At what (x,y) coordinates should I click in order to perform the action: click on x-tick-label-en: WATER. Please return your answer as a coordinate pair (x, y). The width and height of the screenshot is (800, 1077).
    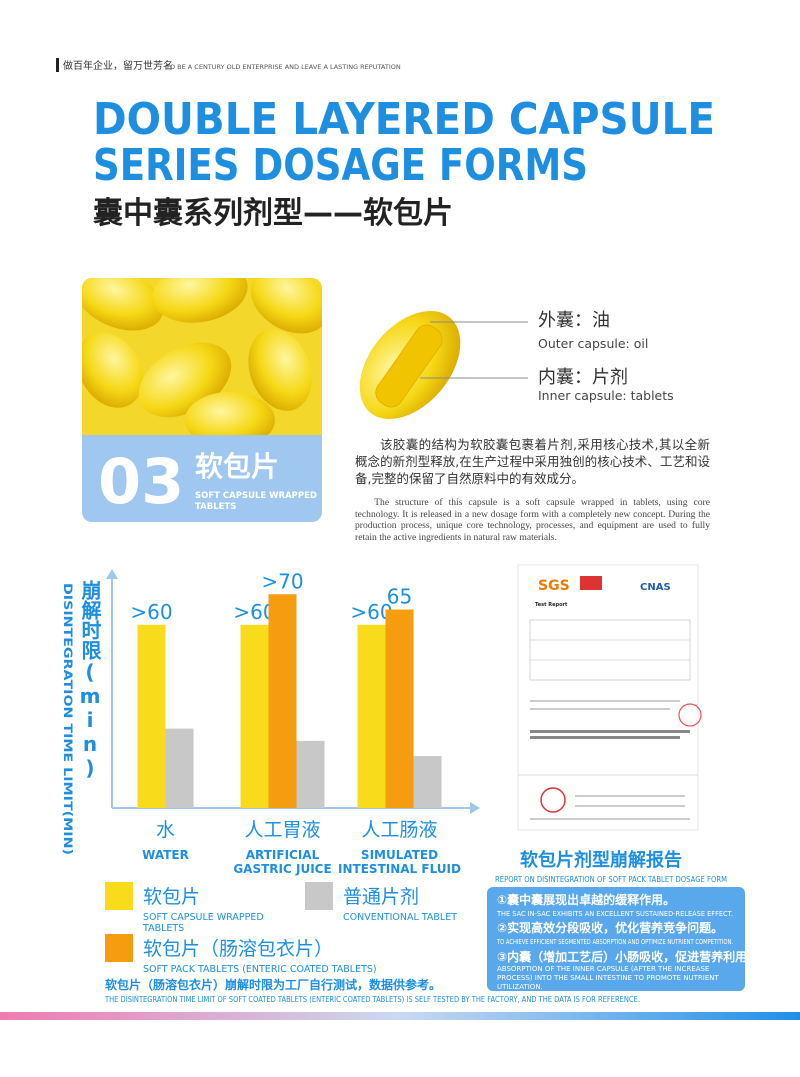
    Looking at the image, I should click on (165, 855).